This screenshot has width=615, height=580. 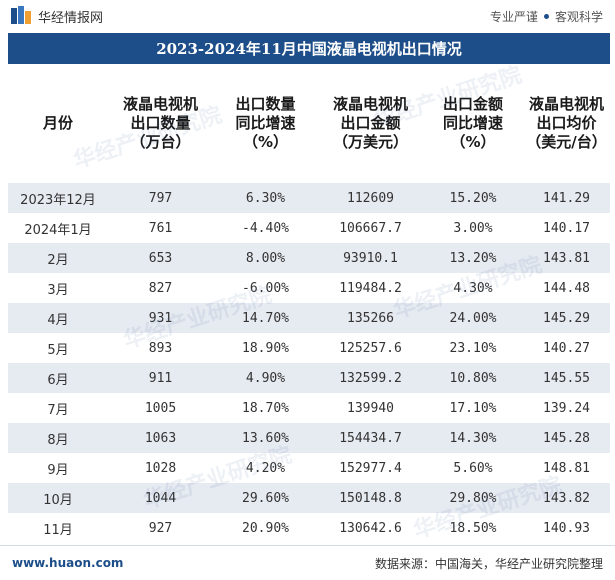 What do you see at coordinates (473, 468) in the screenshot?
I see `cell-value-growth: 5.60%` at bounding box center [473, 468].